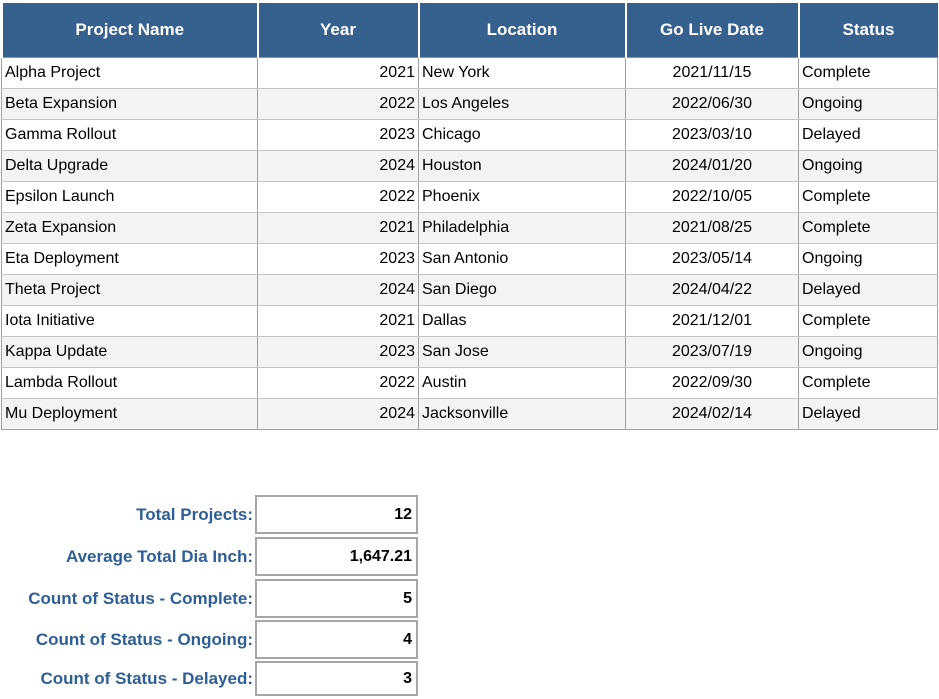 The width and height of the screenshot is (939, 699). I want to click on summary-value-total-projects: 12, so click(336, 514).